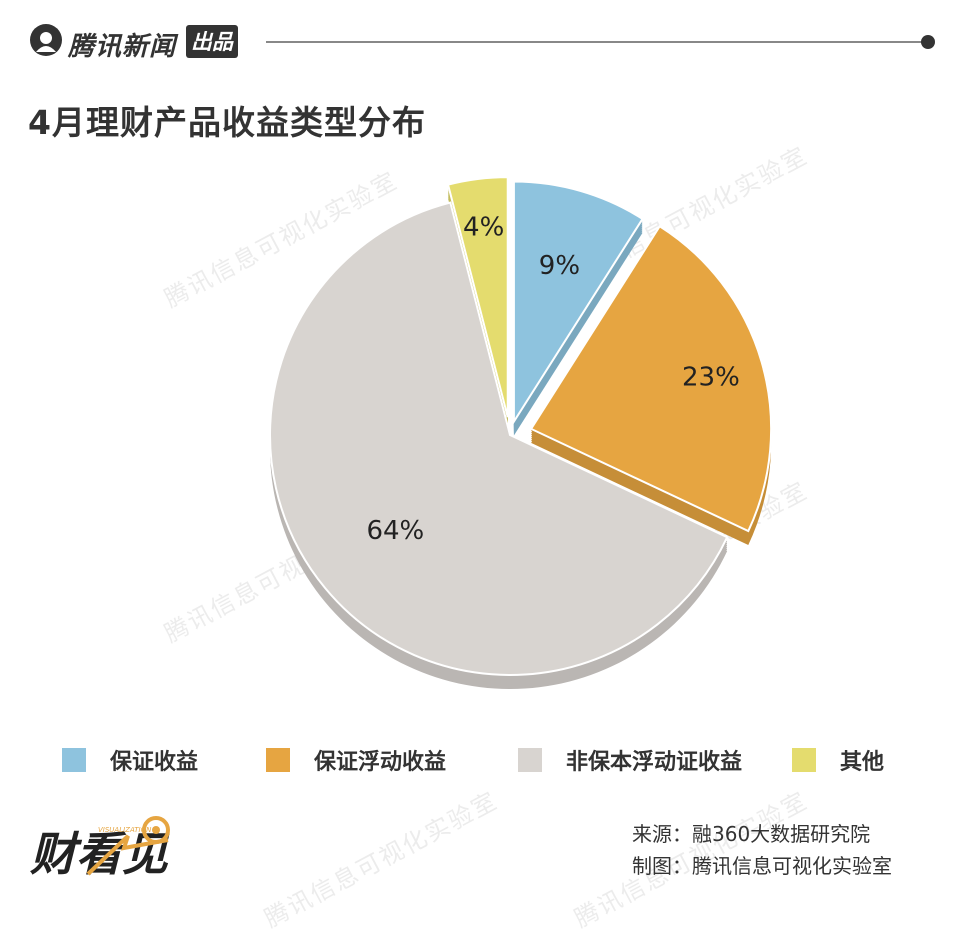 The image size is (960, 934). What do you see at coordinates (154, 762) in the screenshot?
I see `legend-label: 保证收益` at bounding box center [154, 762].